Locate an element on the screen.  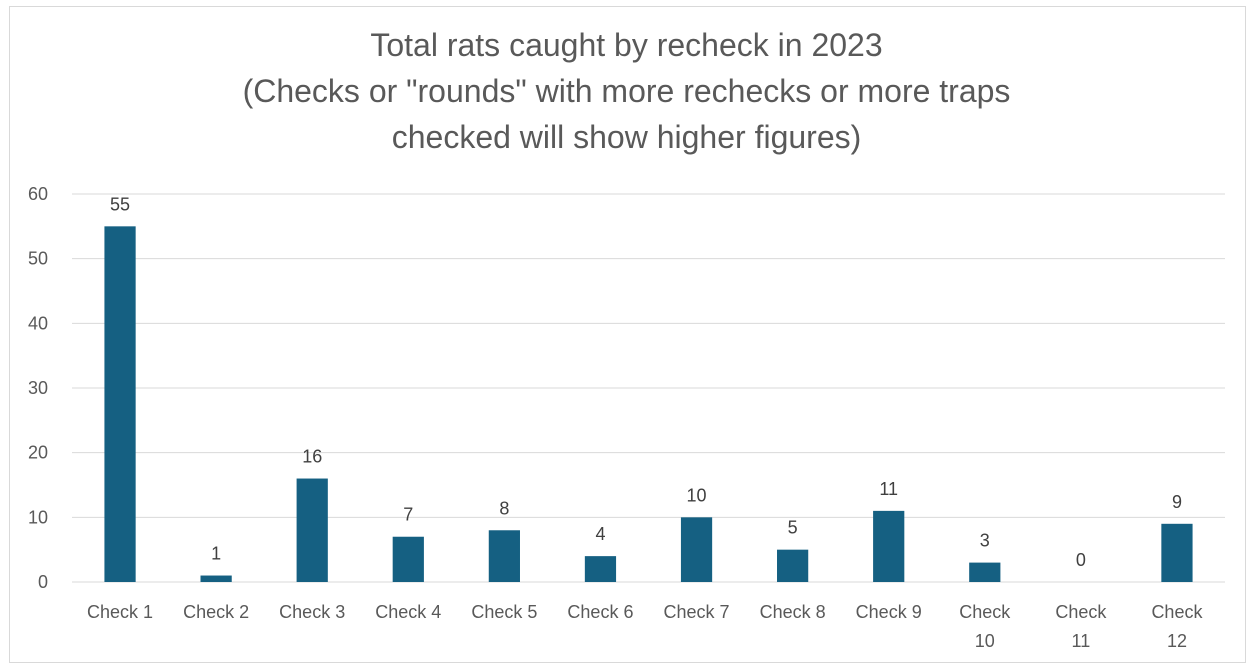
data-label: 7 is located at coordinates (408, 515).